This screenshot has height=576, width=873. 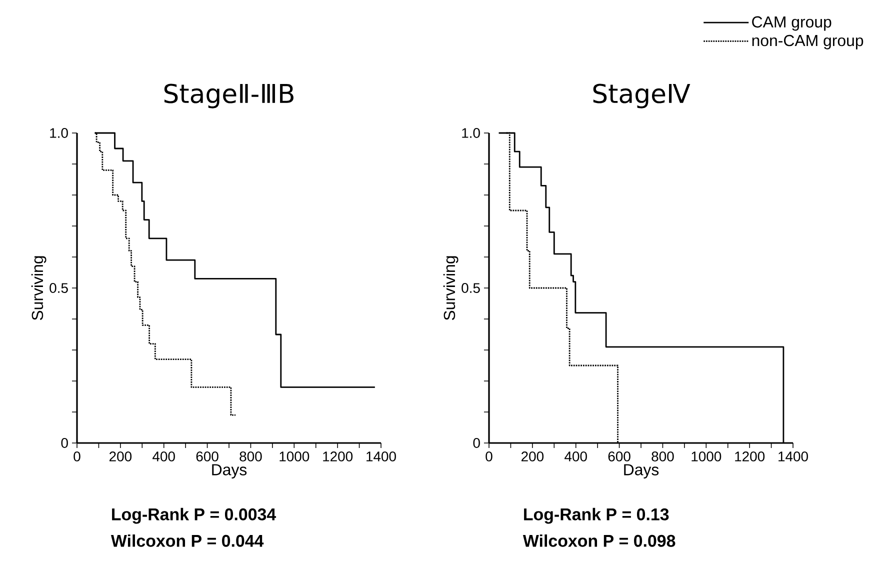 What do you see at coordinates (596, 516) in the screenshot?
I see `text: Log-Rank P = 0.13` at bounding box center [596, 516].